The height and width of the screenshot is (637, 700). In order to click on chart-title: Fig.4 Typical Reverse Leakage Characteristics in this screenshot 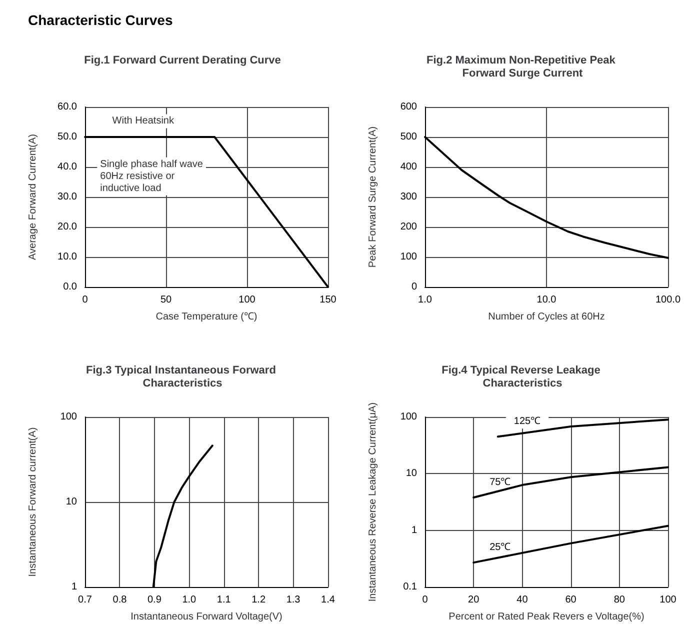, I will do `click(523, 377)`.